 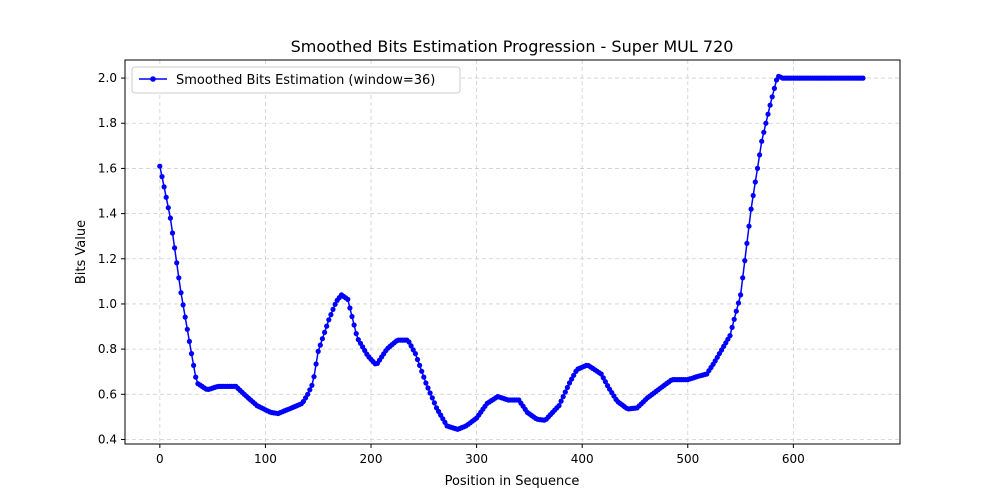 What do you see at coordinates (107, 168) in the screenshot?
I see `y-tick-label: 1.6` at bounding box center [107, 168].